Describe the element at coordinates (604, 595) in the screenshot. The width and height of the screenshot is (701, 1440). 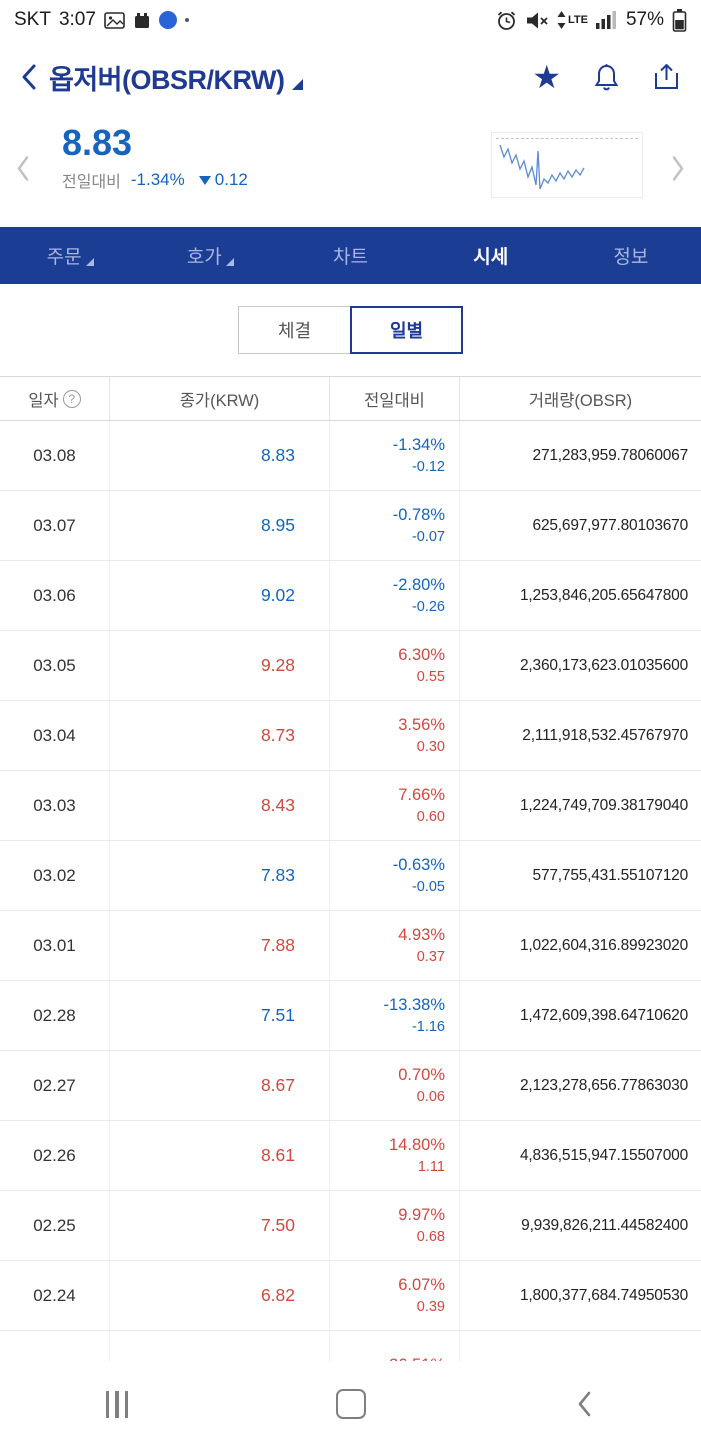
I see `cell-volume: 1,253,846,205.65647800` at that location.